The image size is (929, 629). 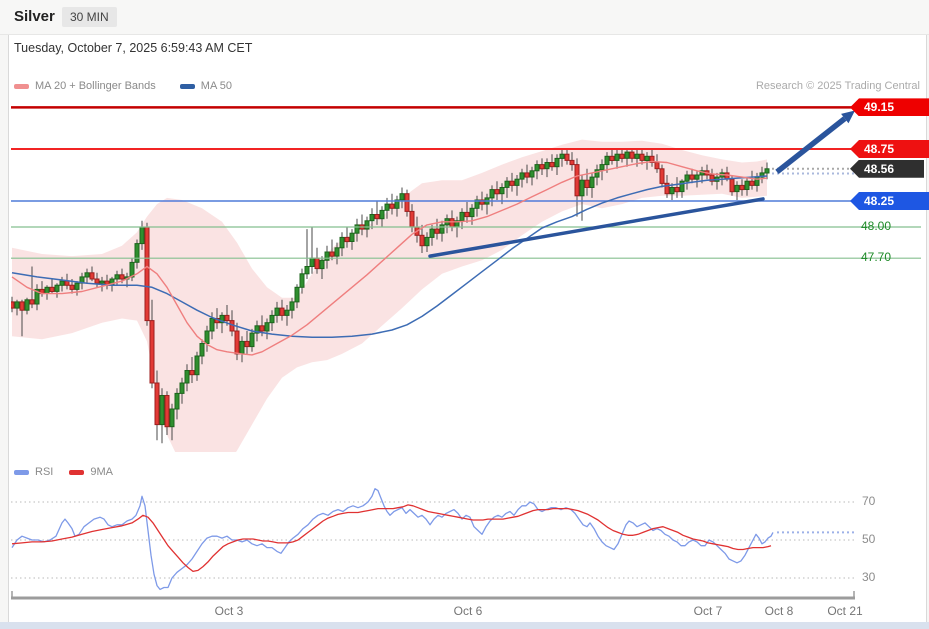 What do you see at coordinates (779, 611) in the screenshot?
I see `x-axis-label-oct-8: Oct 8` at bounding box center [779, 611].